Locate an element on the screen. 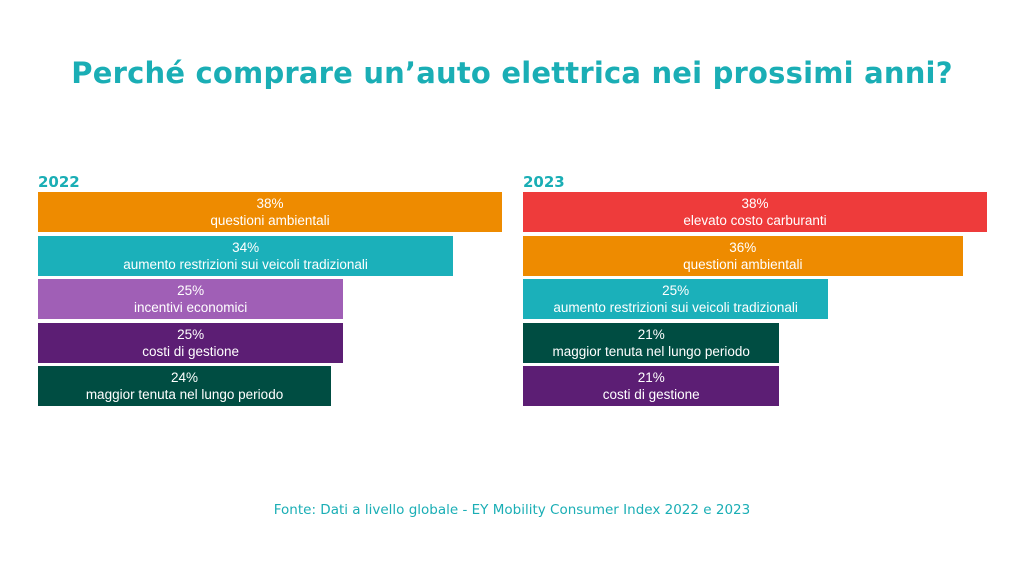  bar-value-label: 34% is located at coordinates (246, 247).